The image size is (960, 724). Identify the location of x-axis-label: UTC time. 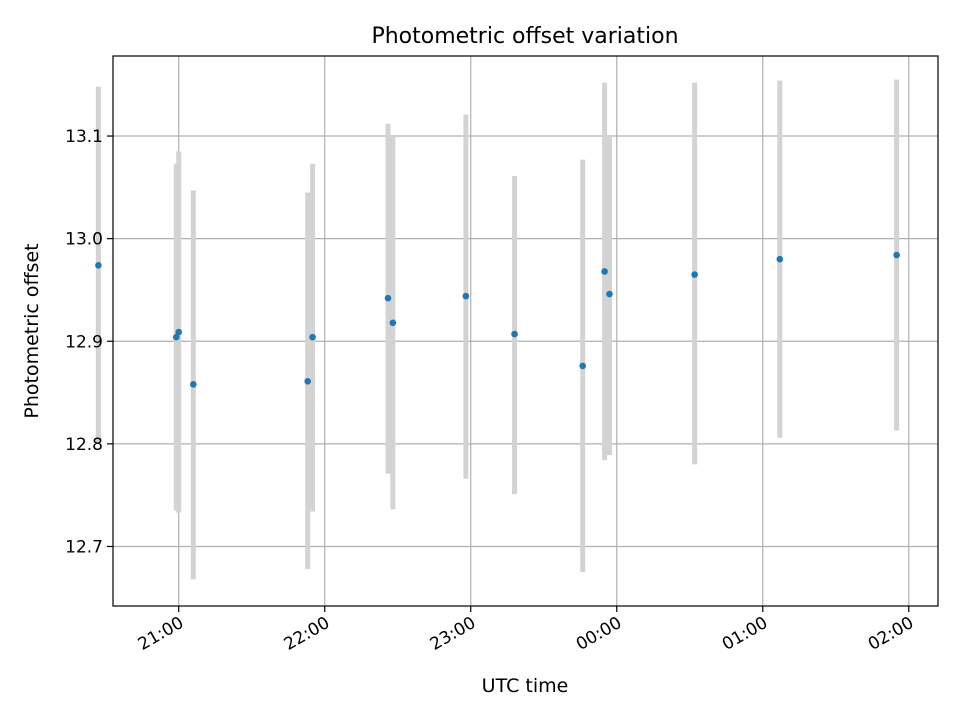
(525, 686).